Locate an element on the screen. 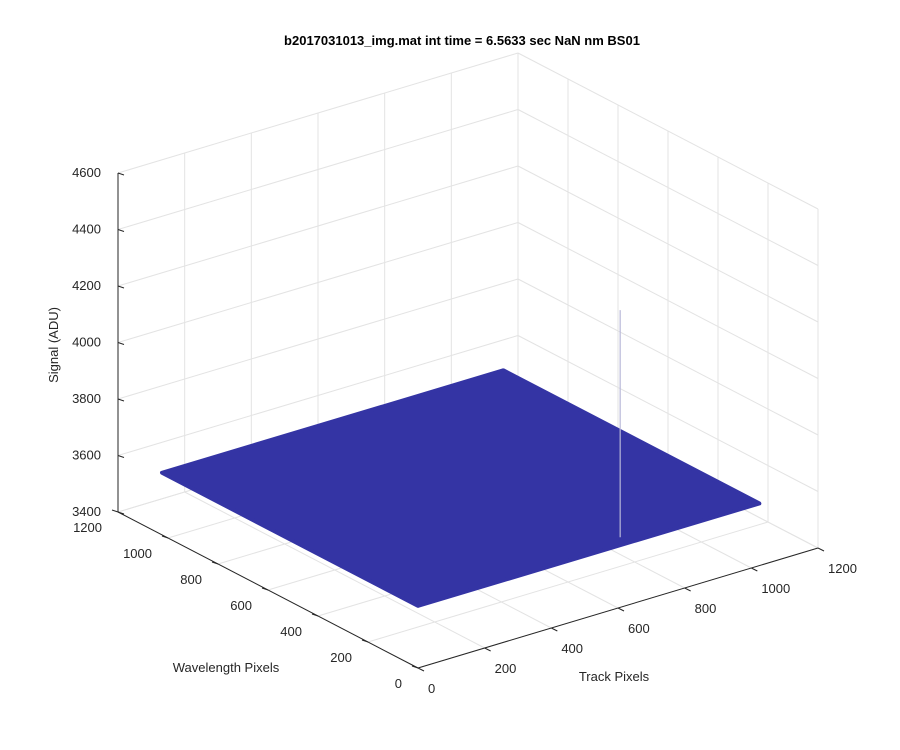 This screenshot has width=900, height=750. x-tick-label: 0 is located at coordinates (431, 688).